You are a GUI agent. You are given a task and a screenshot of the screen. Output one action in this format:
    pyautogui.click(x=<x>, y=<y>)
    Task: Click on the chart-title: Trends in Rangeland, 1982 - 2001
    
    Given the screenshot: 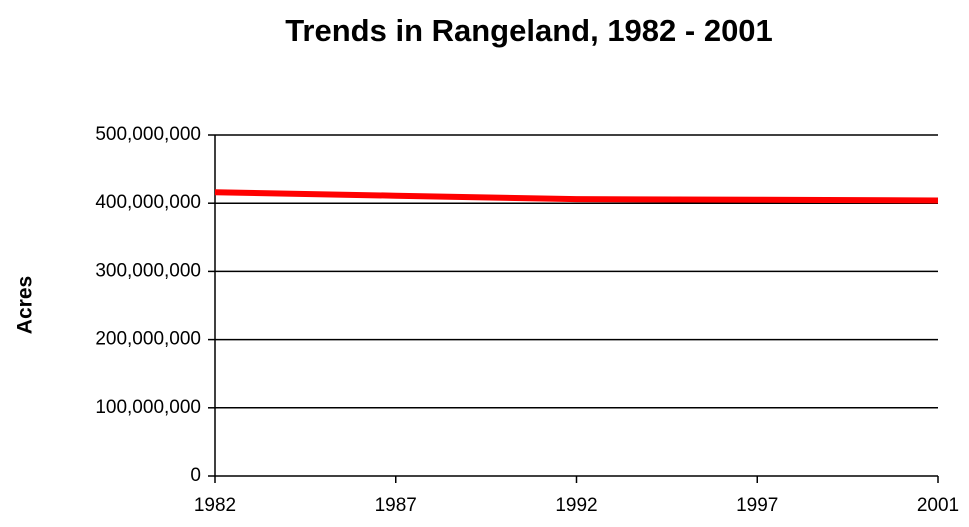 What is the action you would take?
    pyautogui.click(x=529, y=30)
    